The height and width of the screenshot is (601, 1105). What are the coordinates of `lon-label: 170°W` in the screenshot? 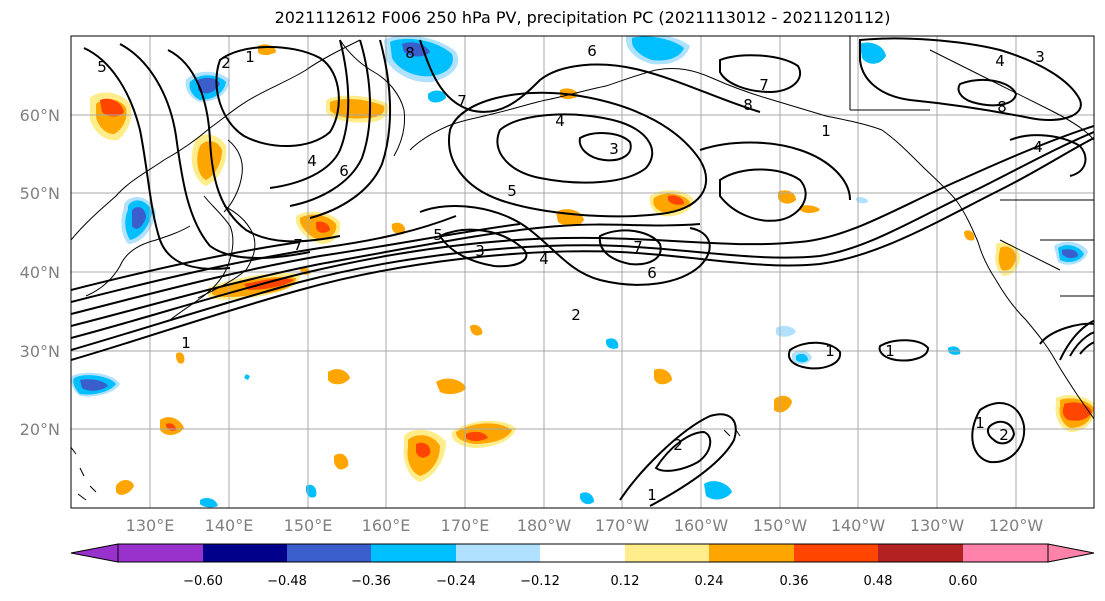 It's located at (622, 525).